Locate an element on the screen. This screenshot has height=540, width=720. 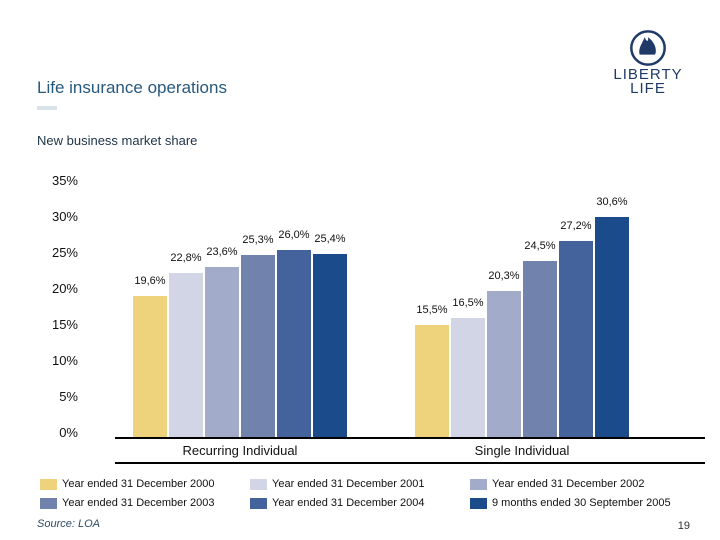
bar-value-label: 15,5% is located at coordinates (432, 310).